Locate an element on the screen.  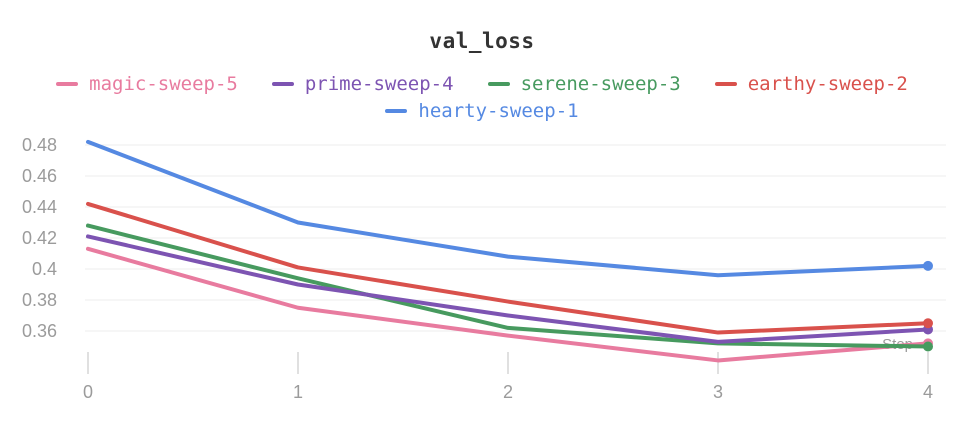
x-tick-label: 2 is located at coordinates (508, 392).